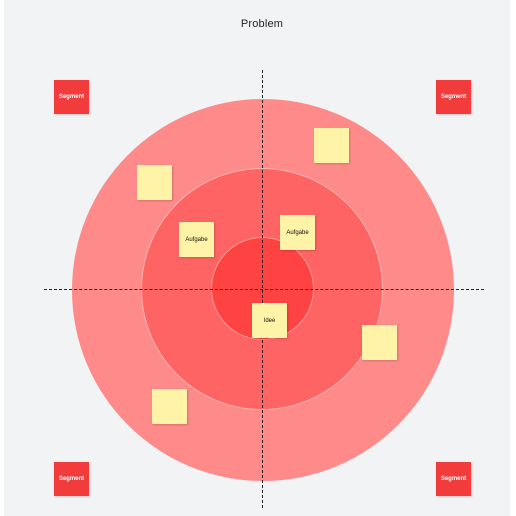 The width and height of the screenshot is (516, 516). Describe the element at coordinates (71, 97) in the screenshot. I see `segment-label-top-left: Segment` at that location.